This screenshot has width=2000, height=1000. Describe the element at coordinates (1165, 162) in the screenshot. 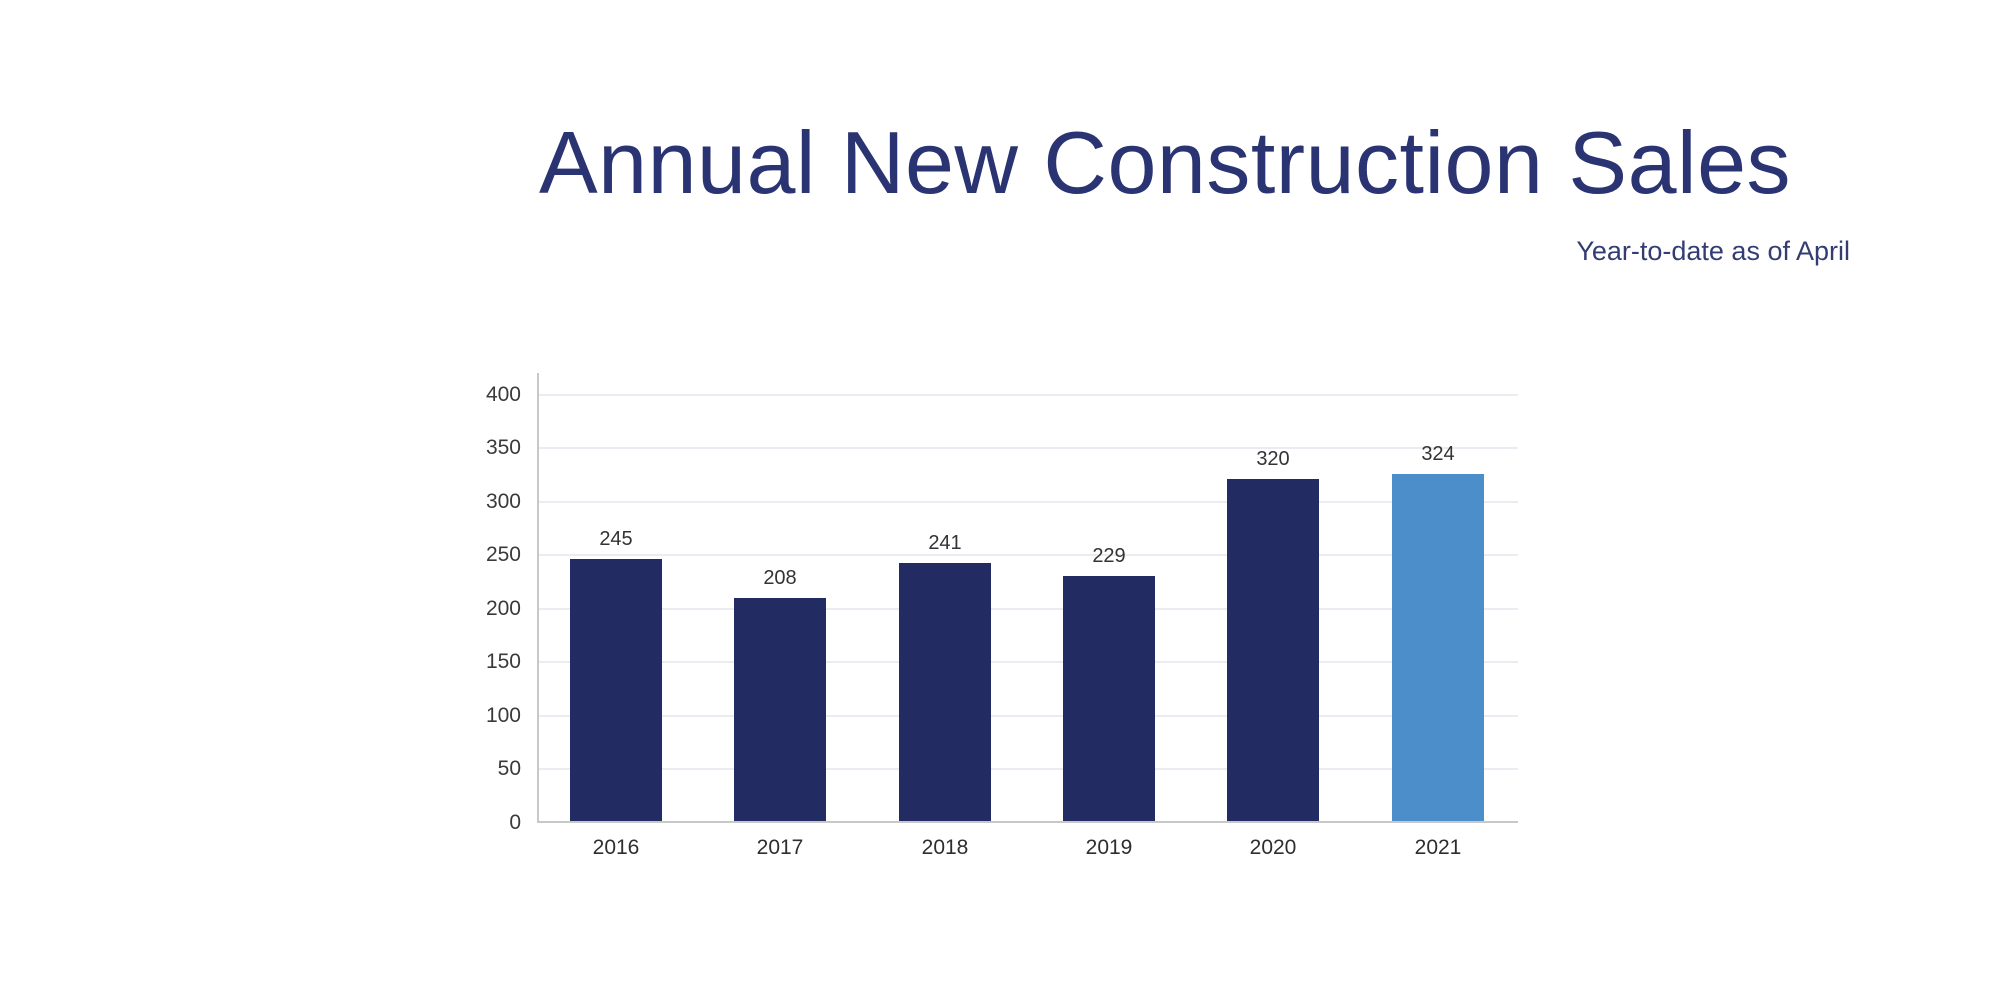

I see `chart-title: Annual New Construction Sales` at that location.